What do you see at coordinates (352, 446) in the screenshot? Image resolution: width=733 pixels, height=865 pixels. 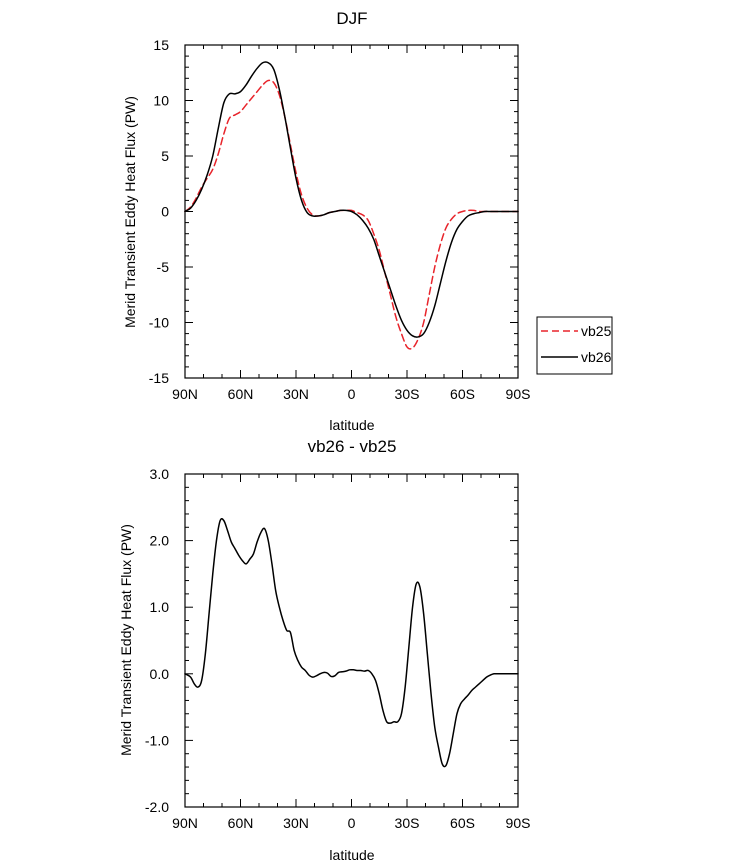 I see `bottom-chart-title: vb26 - vb25` at bounding box center [352, 446].